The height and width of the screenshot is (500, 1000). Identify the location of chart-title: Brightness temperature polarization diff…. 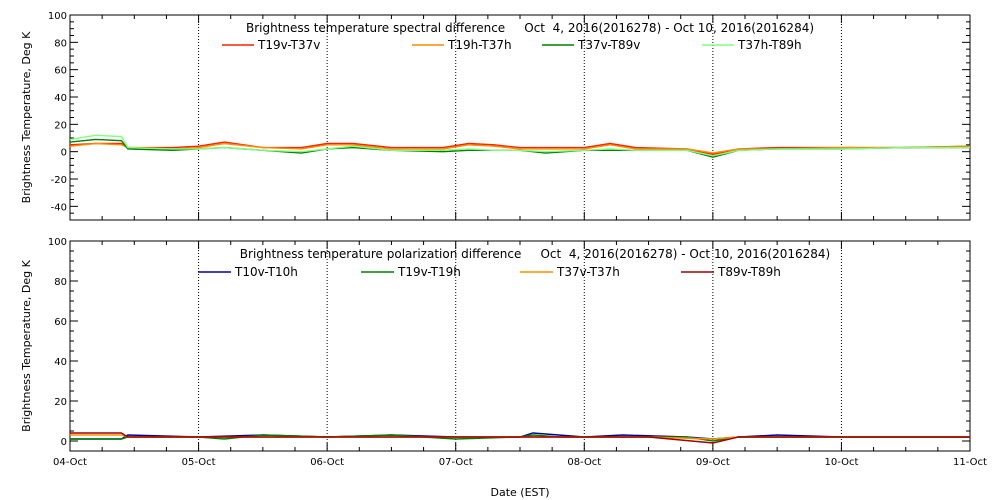
(535, 254).